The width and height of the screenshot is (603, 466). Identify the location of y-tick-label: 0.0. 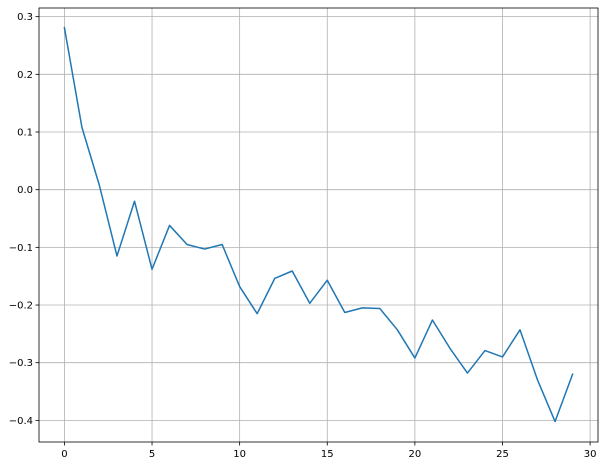
(25, 190).